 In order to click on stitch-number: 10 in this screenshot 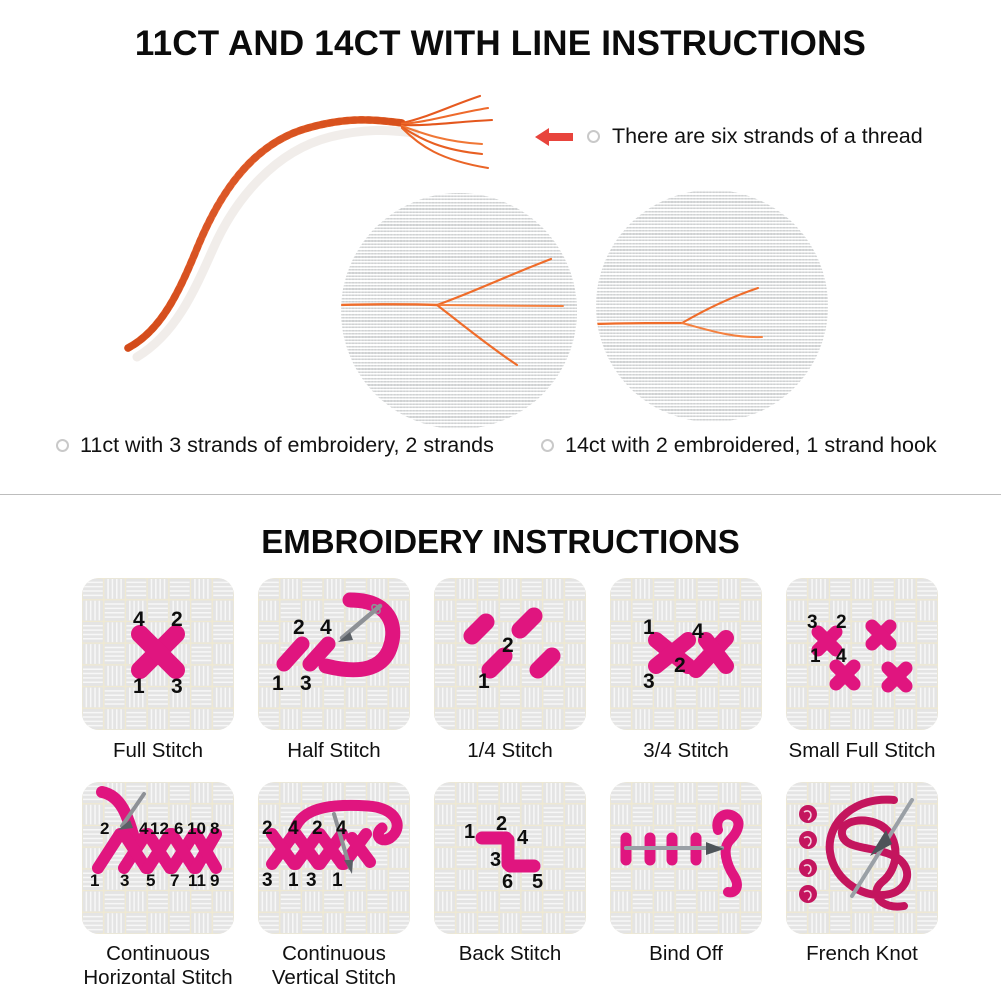, I will do `click(196, 828)`.